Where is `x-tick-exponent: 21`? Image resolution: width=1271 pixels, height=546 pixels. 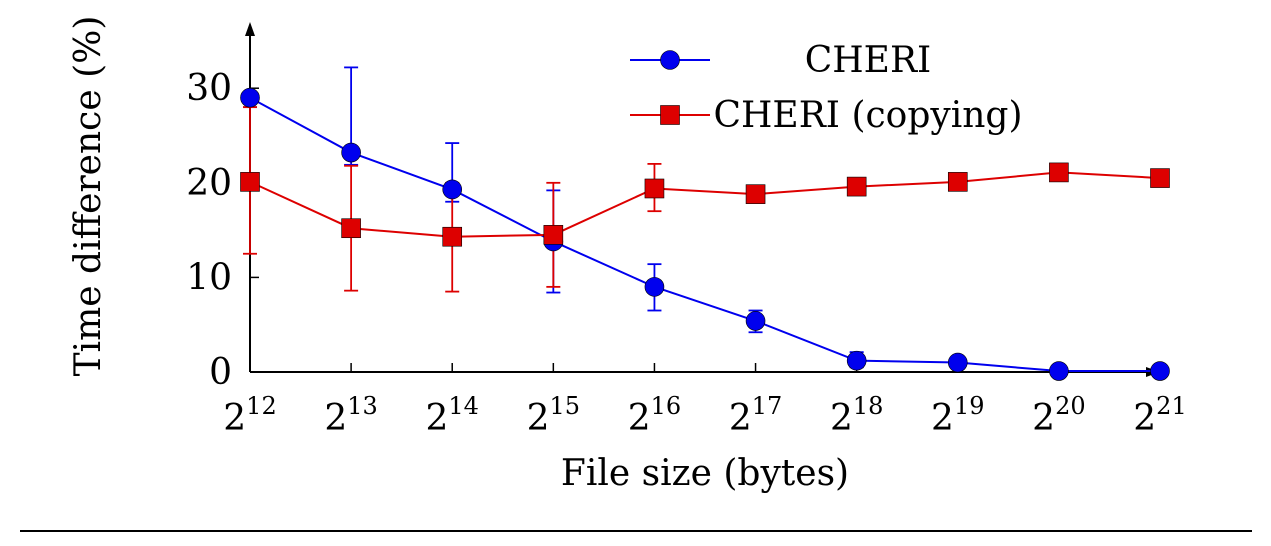 x-tick-exponent: 21 is located at coordinates (1171, 406).